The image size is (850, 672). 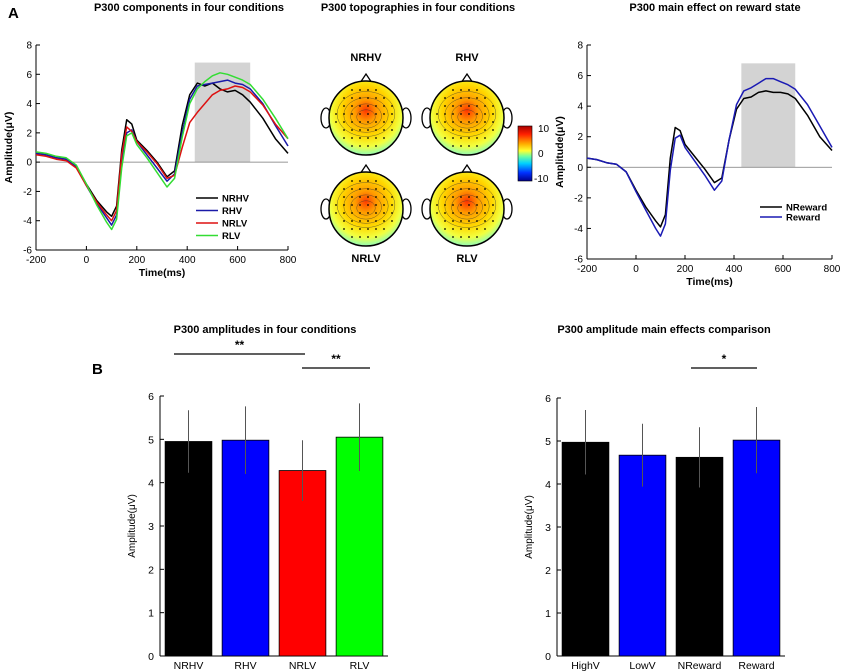 What do you see at coordinates (151, 484) in the screenshot?
I see `amplitudes-ytick-label: 4` at bounding box center [151, 484].